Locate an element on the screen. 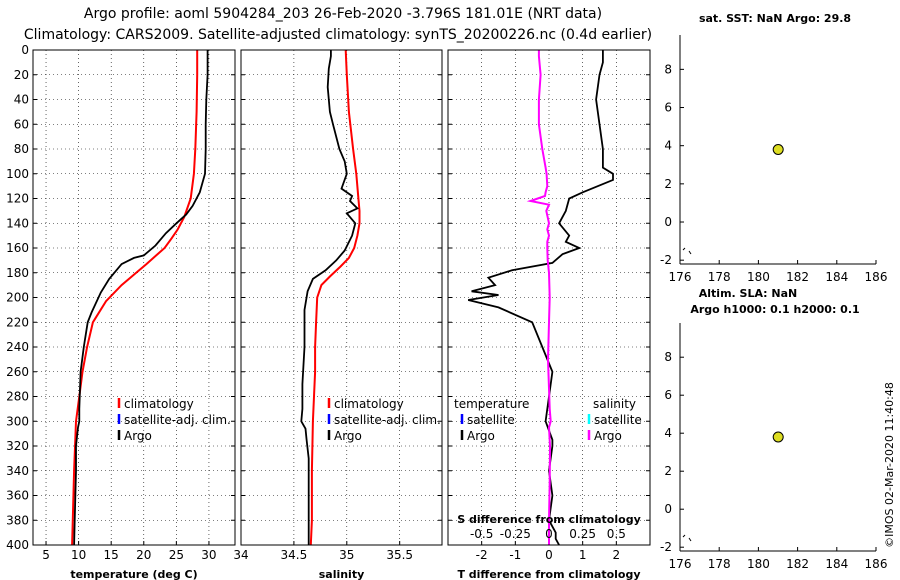 This screenshot has height=580, width=900. temperature-ytick-label: 180 is located at coordinates (17, 273).